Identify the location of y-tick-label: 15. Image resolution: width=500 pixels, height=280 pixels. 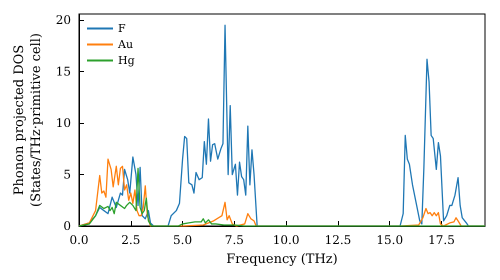
(63, 71).